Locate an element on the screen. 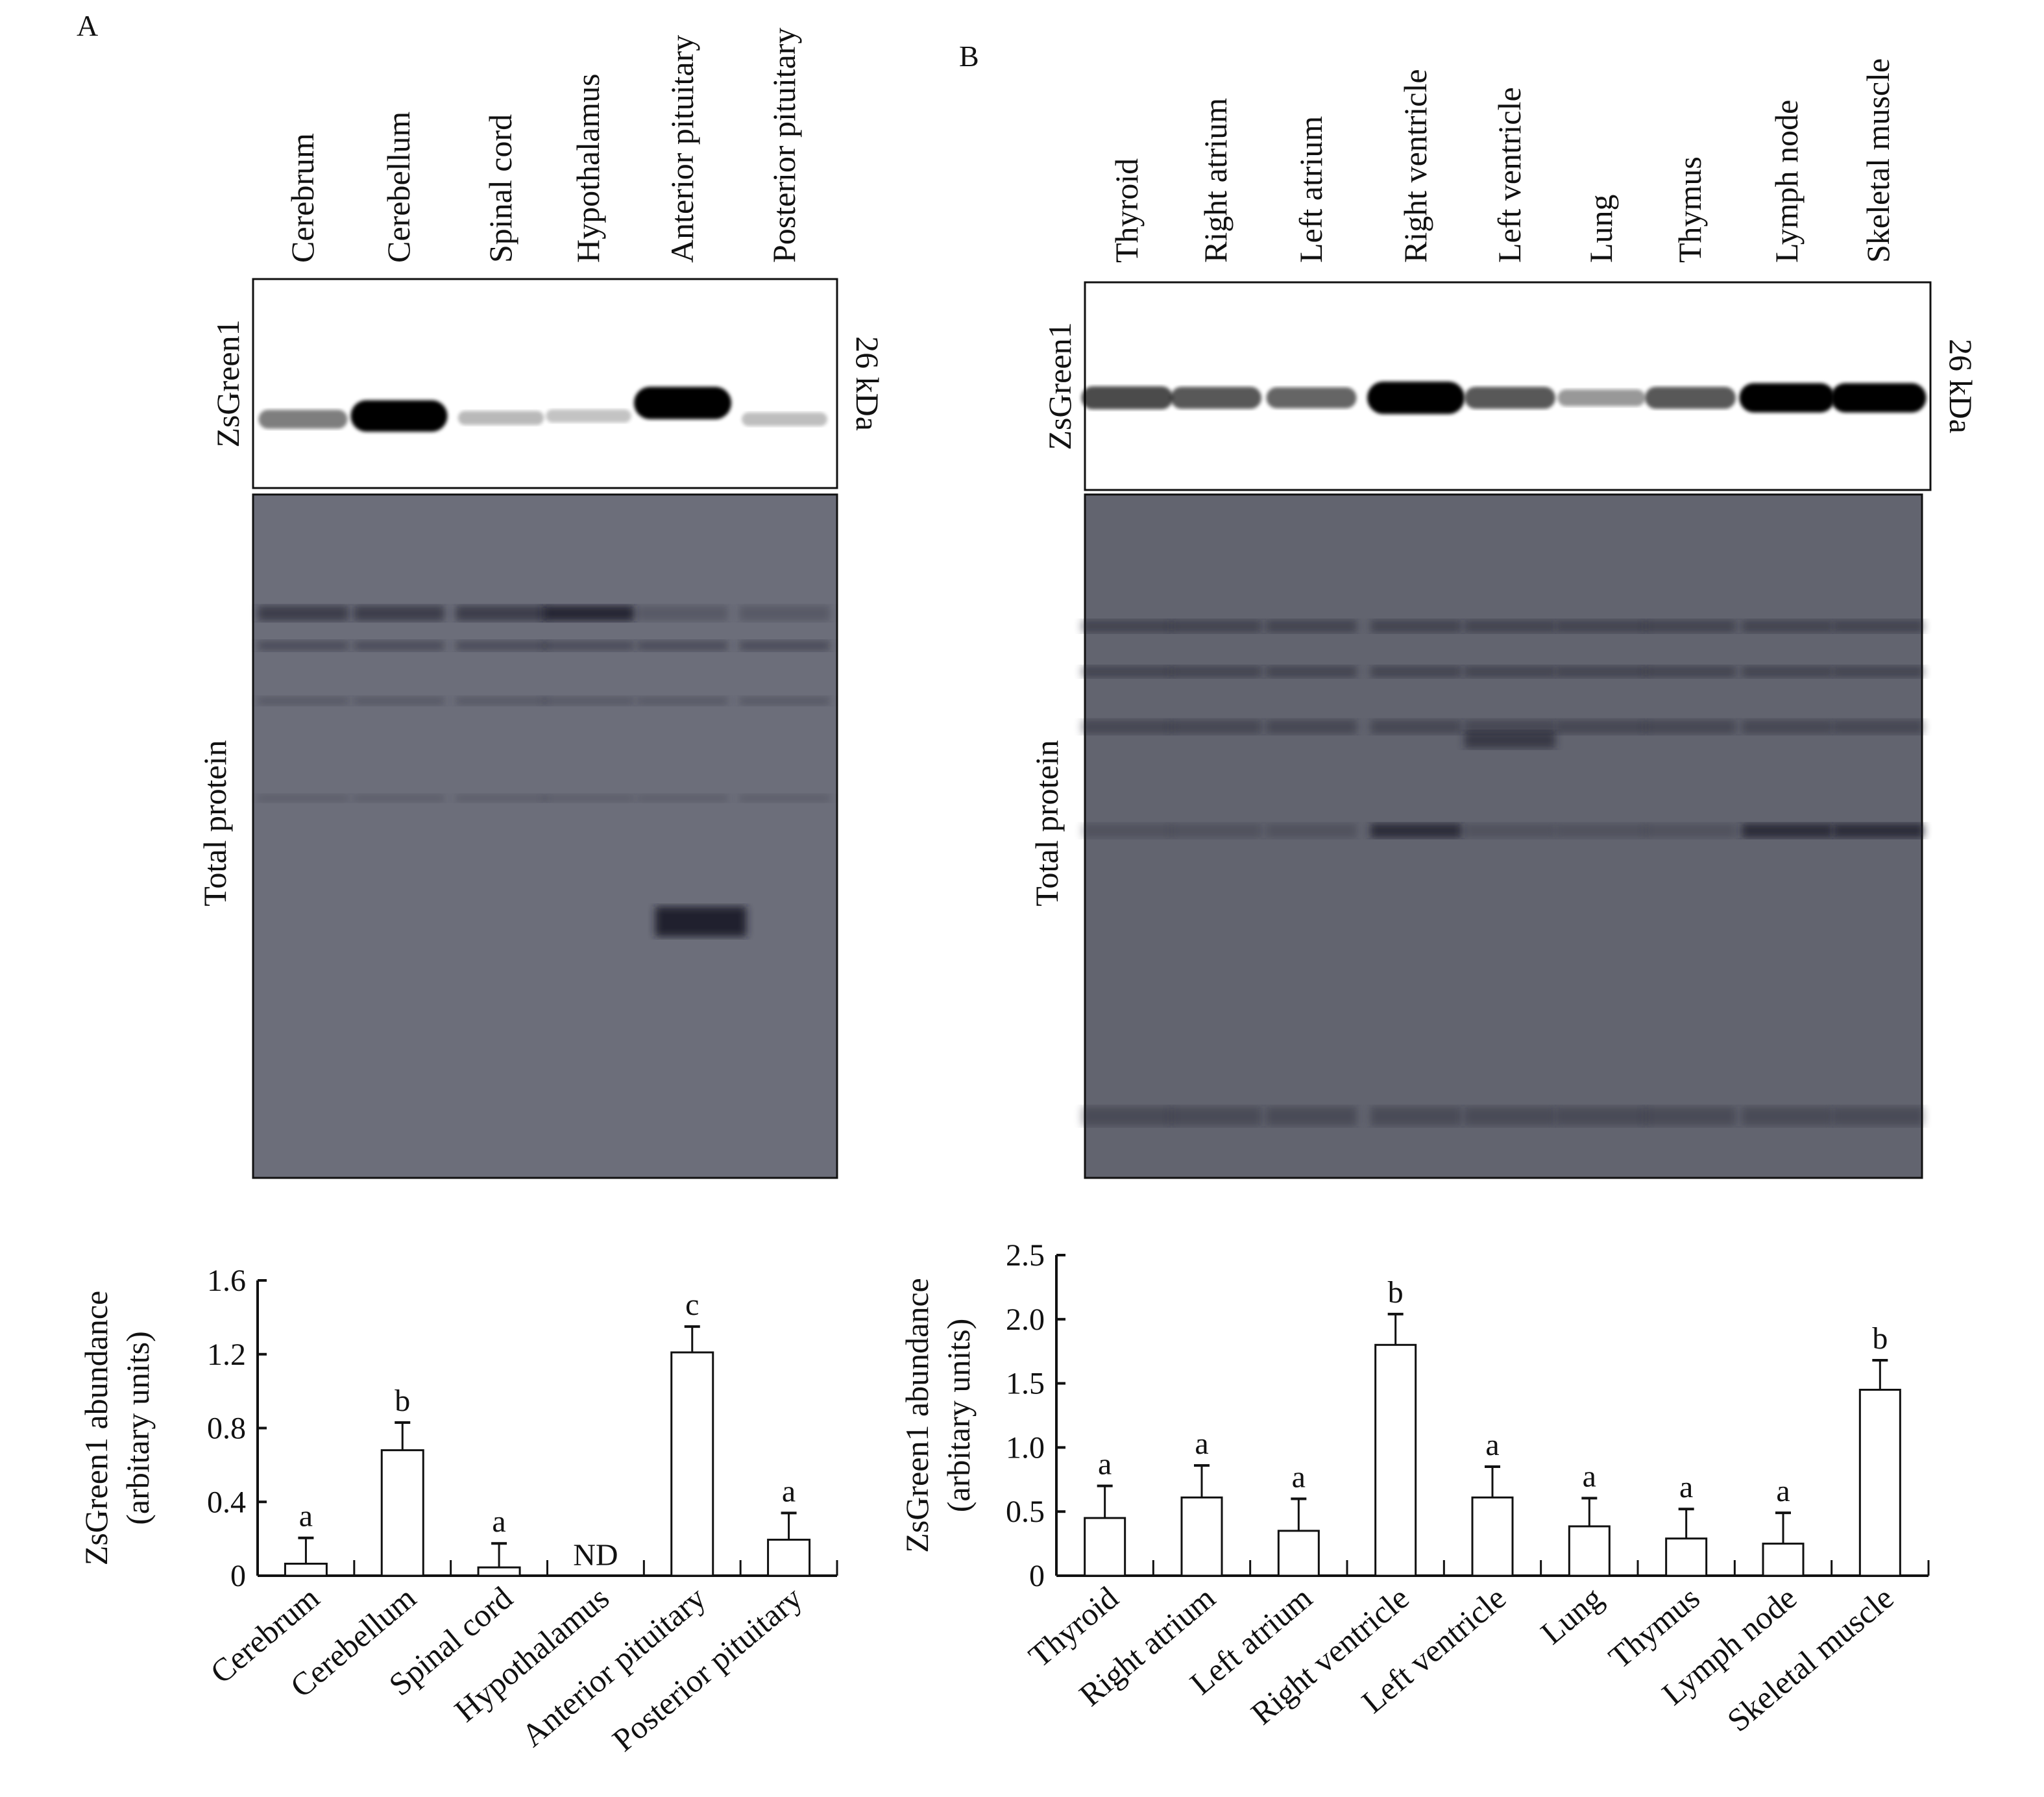 The height and width of the screenshot is (1797, 2044). y-axis-label: ZsGreen1 abundance is located at coordinates (917, 1415).